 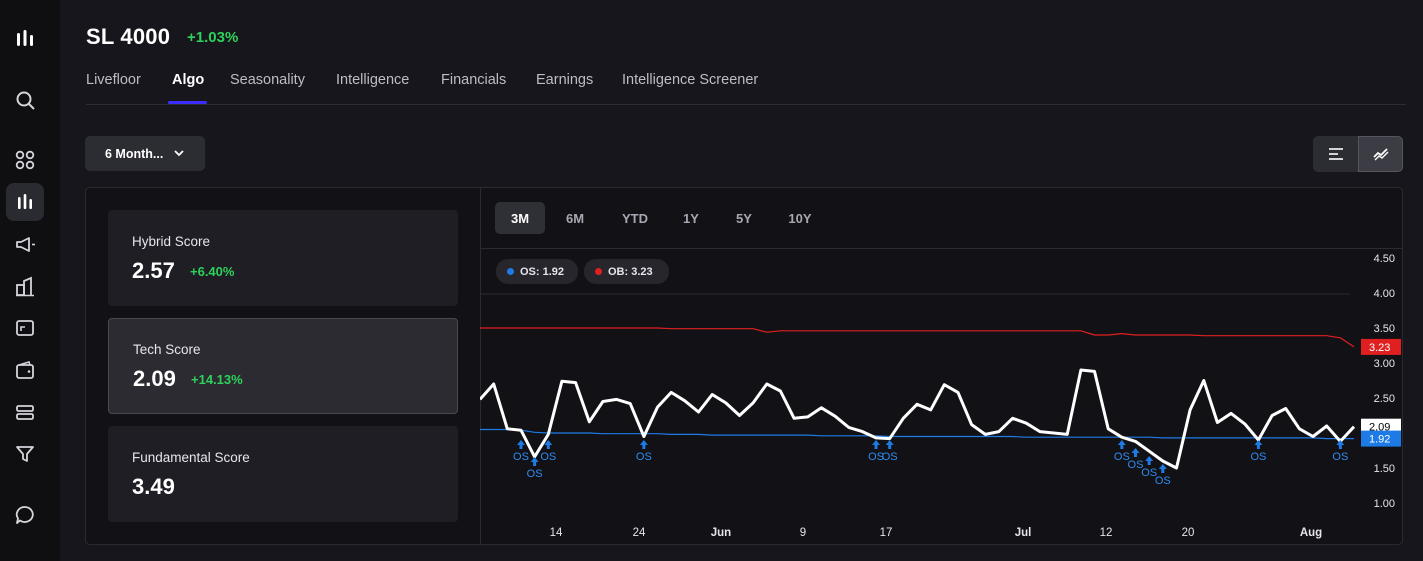 I want to click on x-tick-label: Jul, so click(x=1023, y=533).